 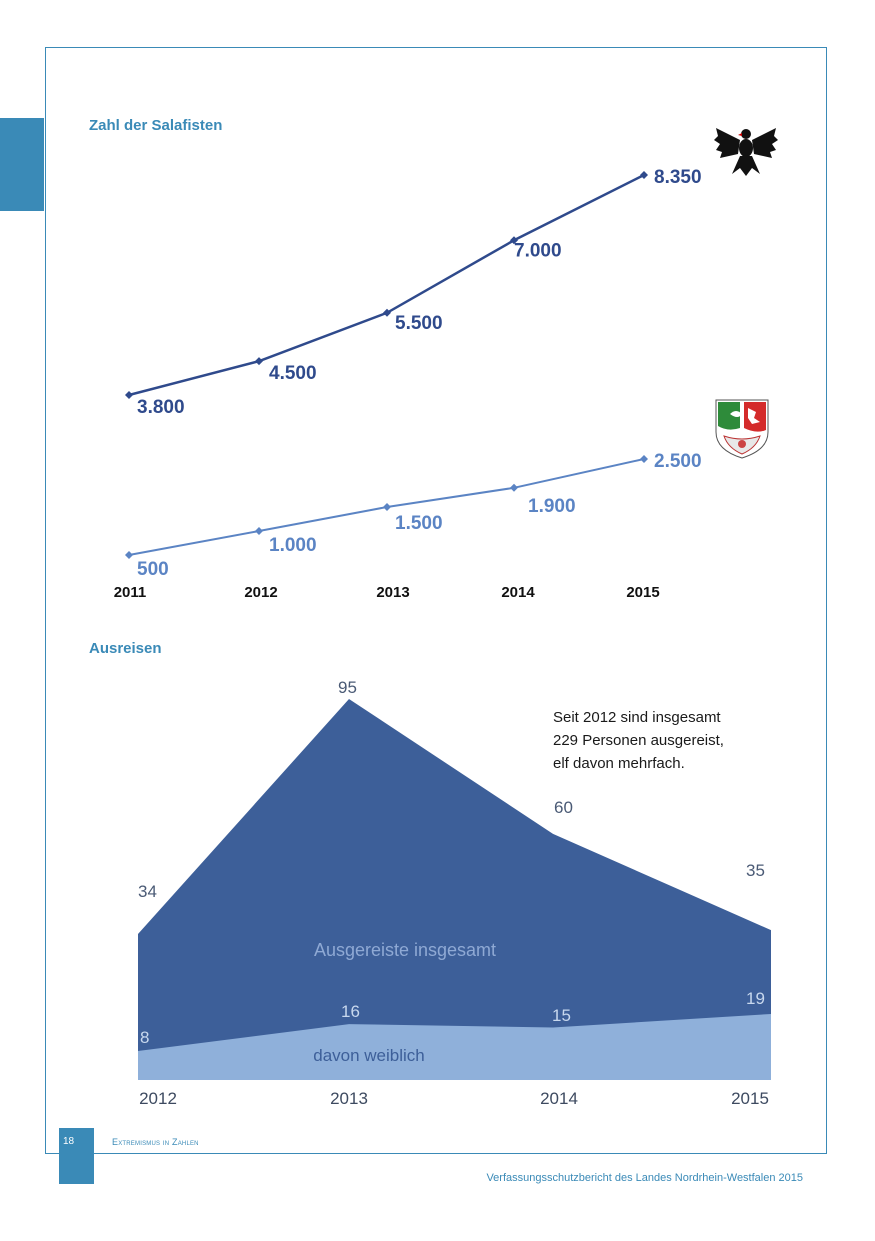 I want to click on data-label: 60, so click(x=563, y=807).